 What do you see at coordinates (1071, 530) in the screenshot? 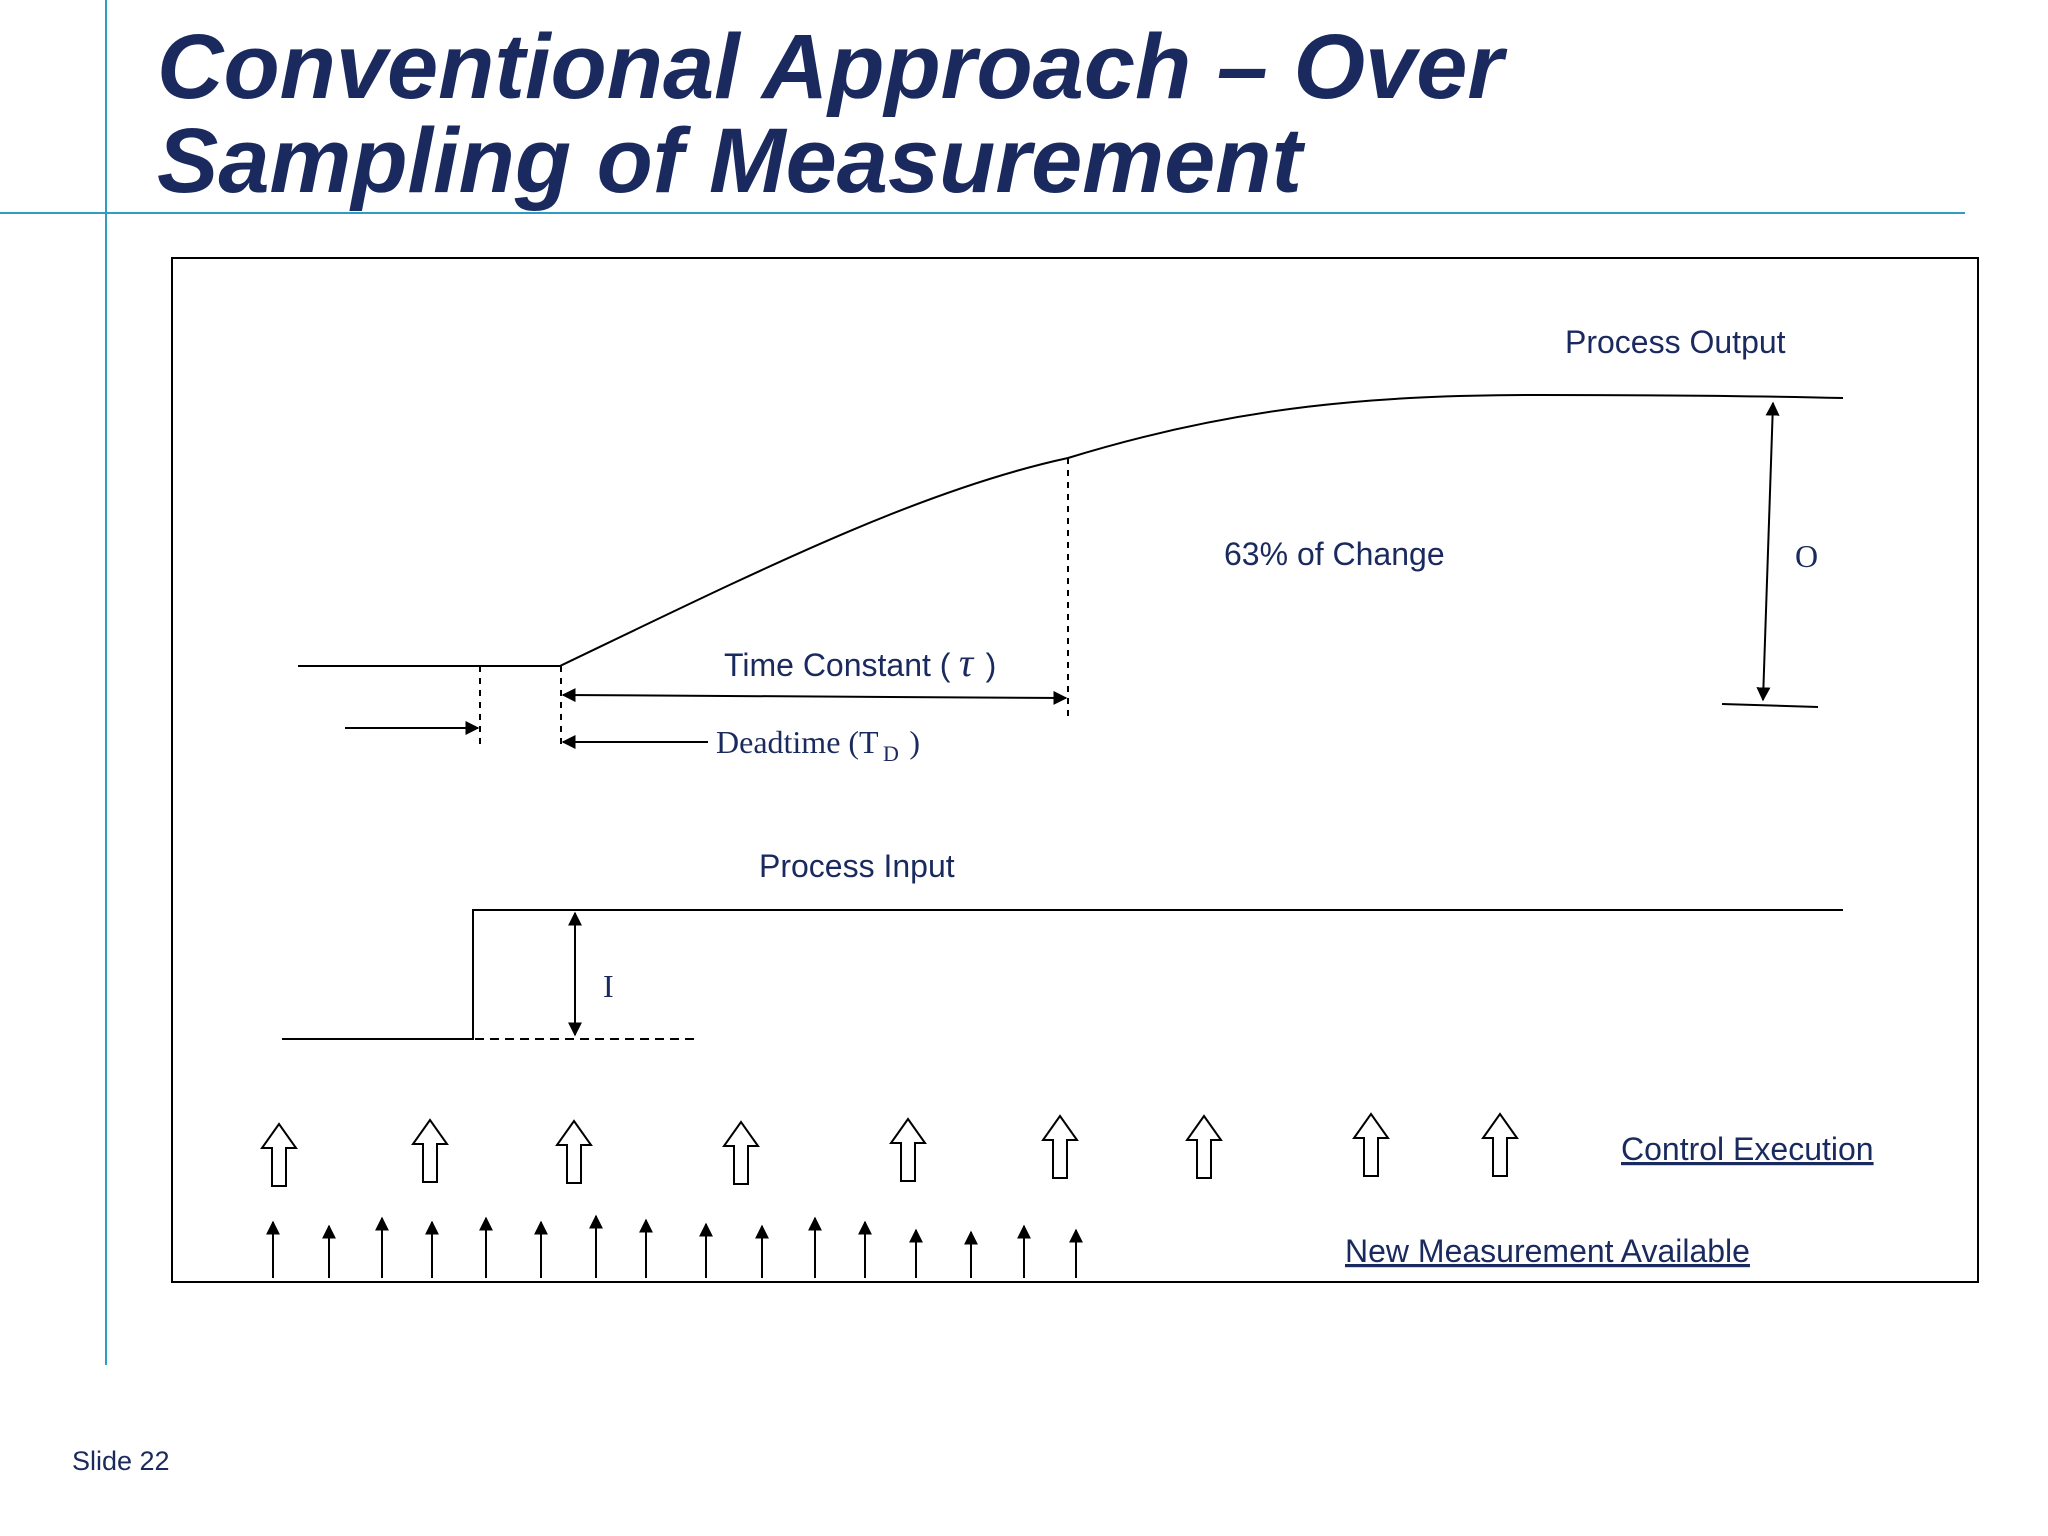
I see `process-output-curve` at bounding box center [1071, 530].